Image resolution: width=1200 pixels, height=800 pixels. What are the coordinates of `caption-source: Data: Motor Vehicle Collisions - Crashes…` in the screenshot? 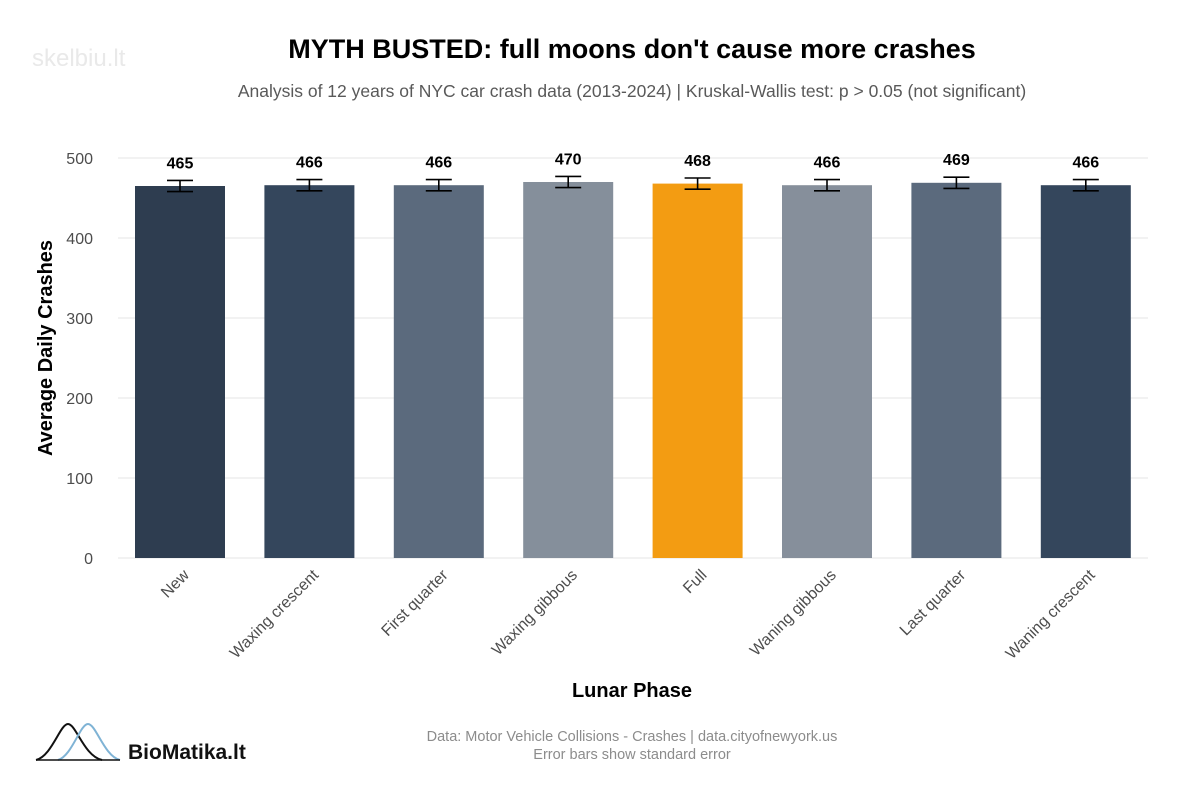 It's located at (632, 737).